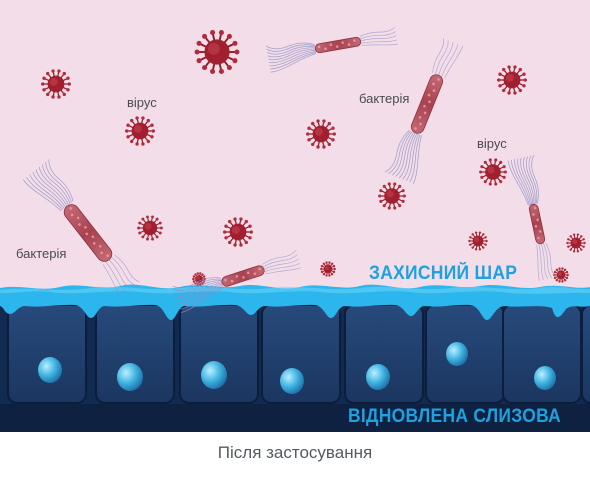  I want to click on restored-mucosa-label: ВІДНОВЛЕНА СЛИЗОВА, so click(455, 416).